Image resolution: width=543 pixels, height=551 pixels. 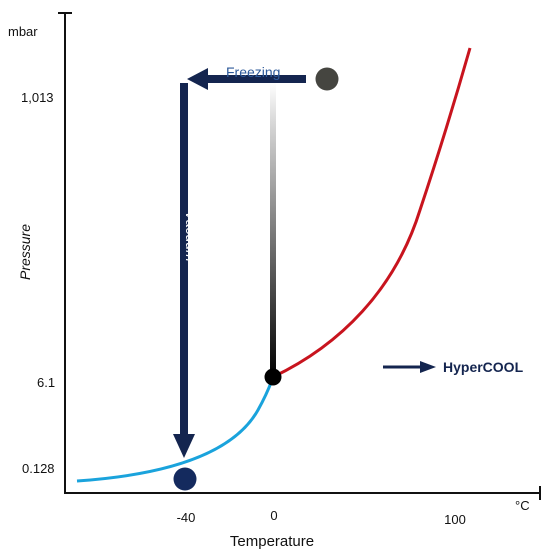 I want to click on freezing-label: Freezing, so click(x=253, y=72).